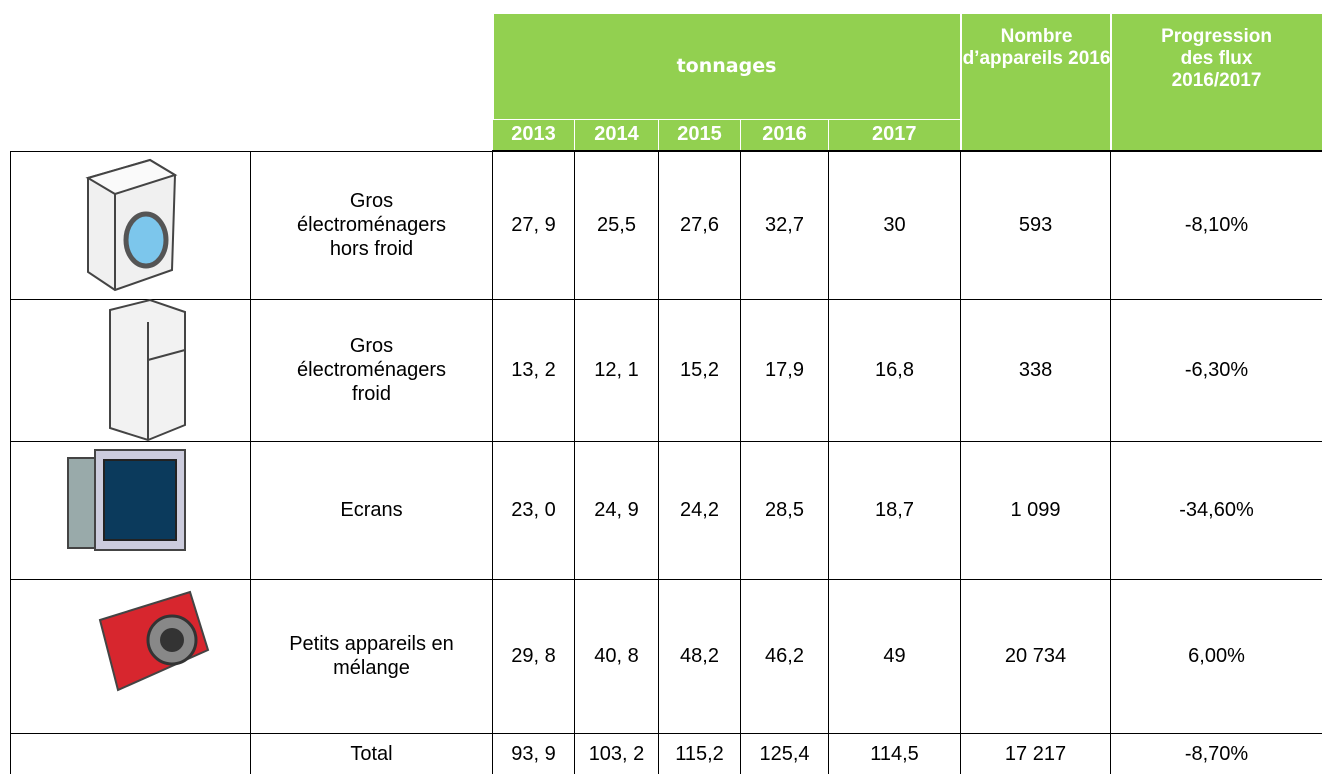  I want to click on row-label: Total, so click(371, 754).